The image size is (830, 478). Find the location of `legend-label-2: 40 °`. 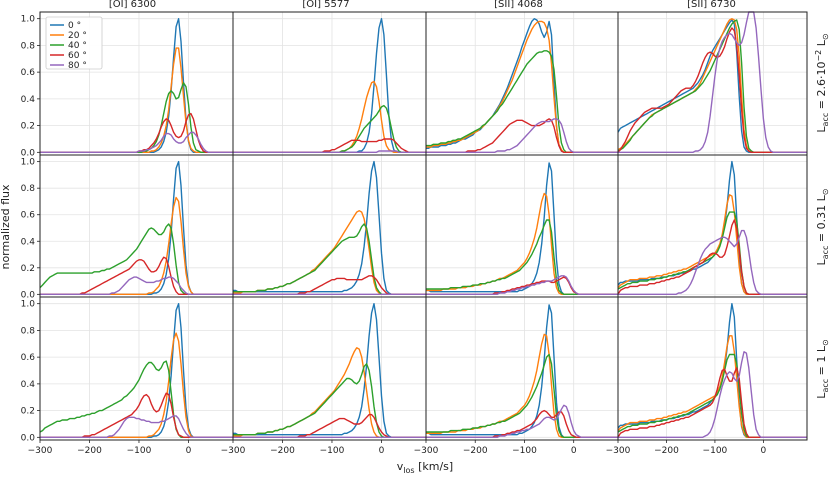

legend-label-2: 40 ° is located at coordinates (77, 46).